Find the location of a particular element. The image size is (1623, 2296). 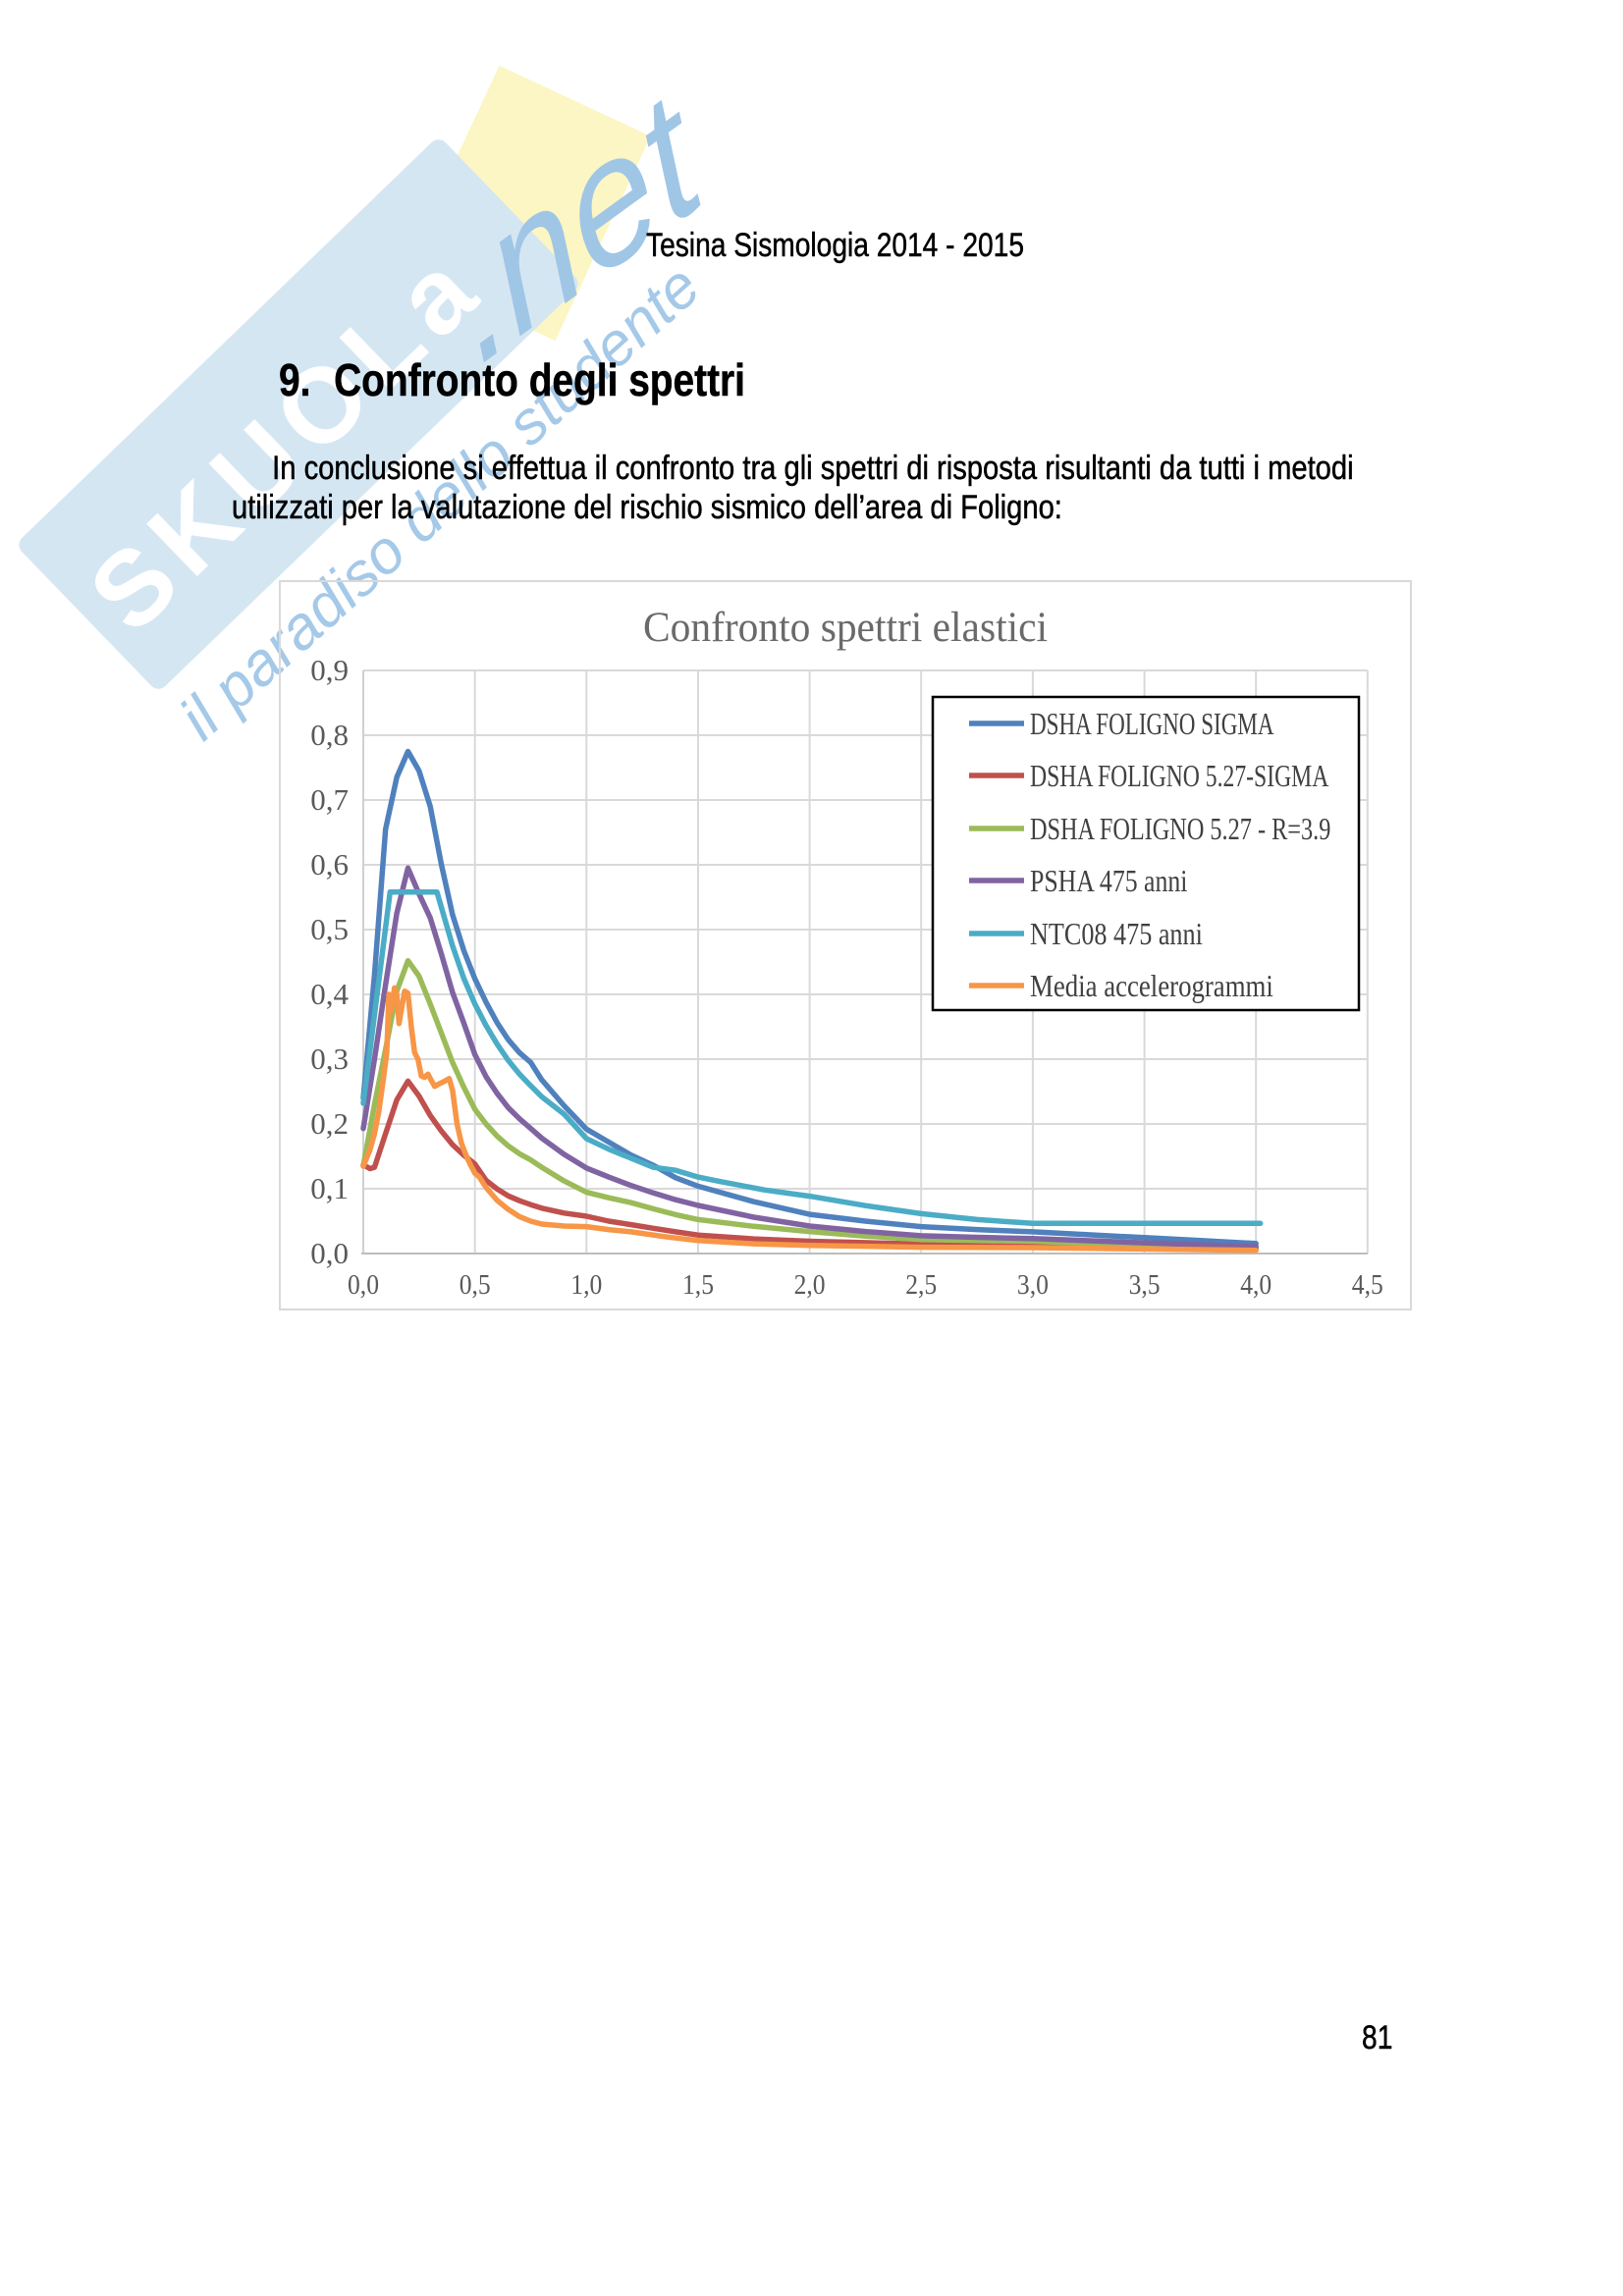

svg-text: 3,5 is located at coordinates (1145, 1285).